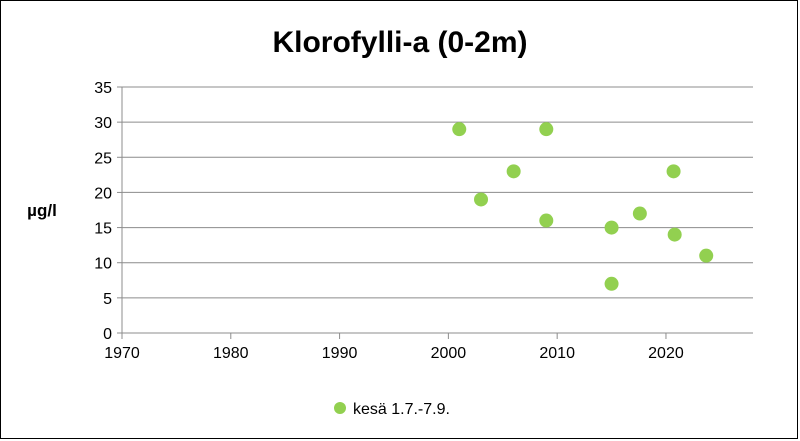  I want to click on x-tick-label-2000: 2000, so click(449, 353).